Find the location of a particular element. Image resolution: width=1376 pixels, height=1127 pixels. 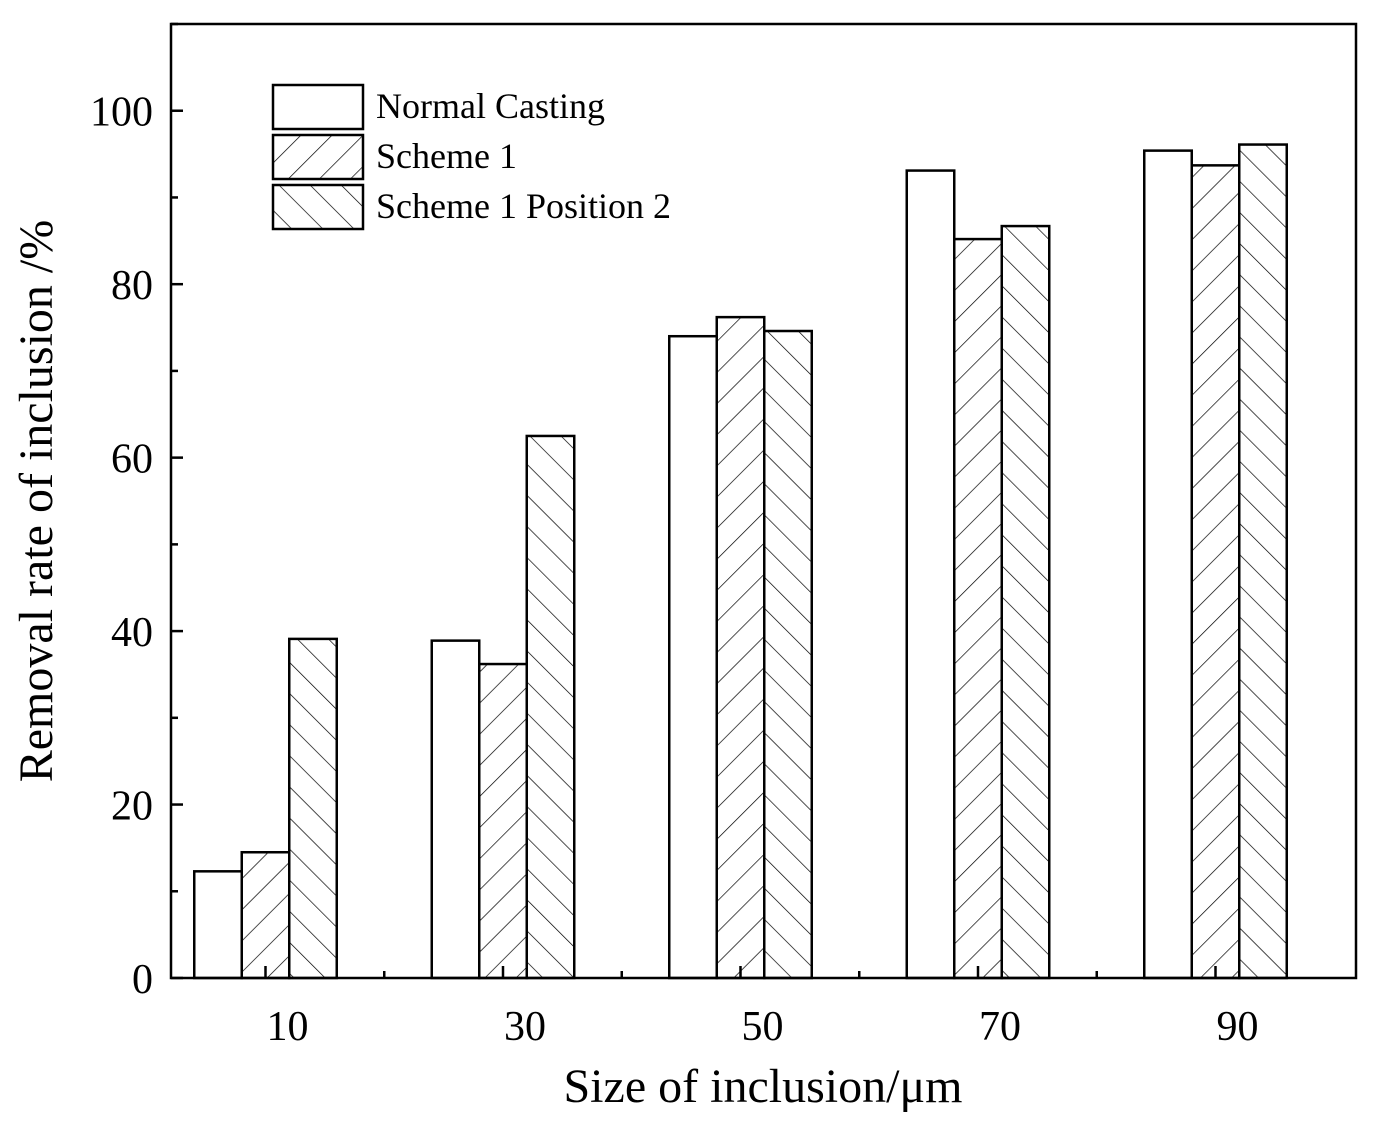

x-tick-label: 50 is located at coordinates (763, 1027).